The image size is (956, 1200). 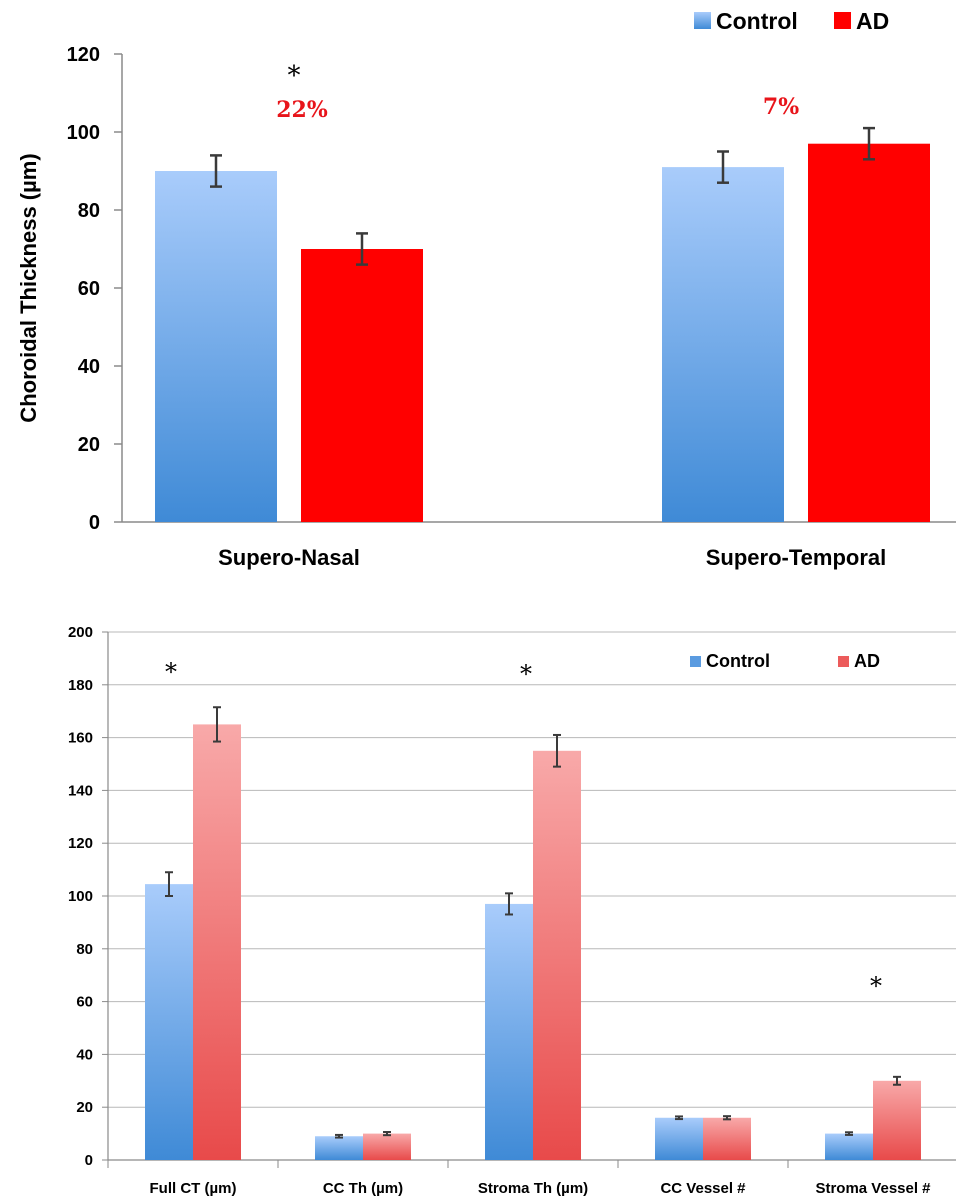 What do you see at coordinates (80, 685) in the screenshot?
I see `y-tick-label: 180` at bounding box center [80, 685].